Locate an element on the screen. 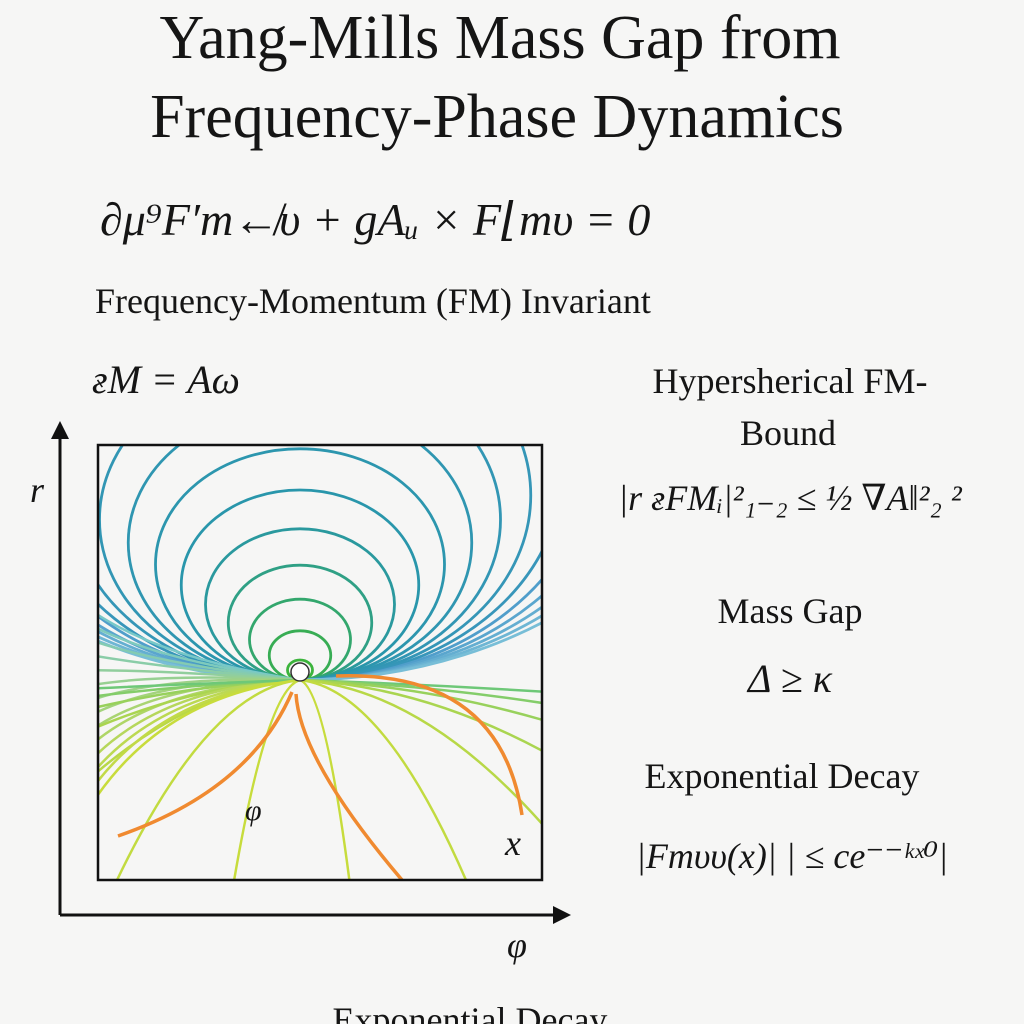 The image size is (1024, 1024). footer-heading: Exponential Decay is located at coordinates (470, 1012).